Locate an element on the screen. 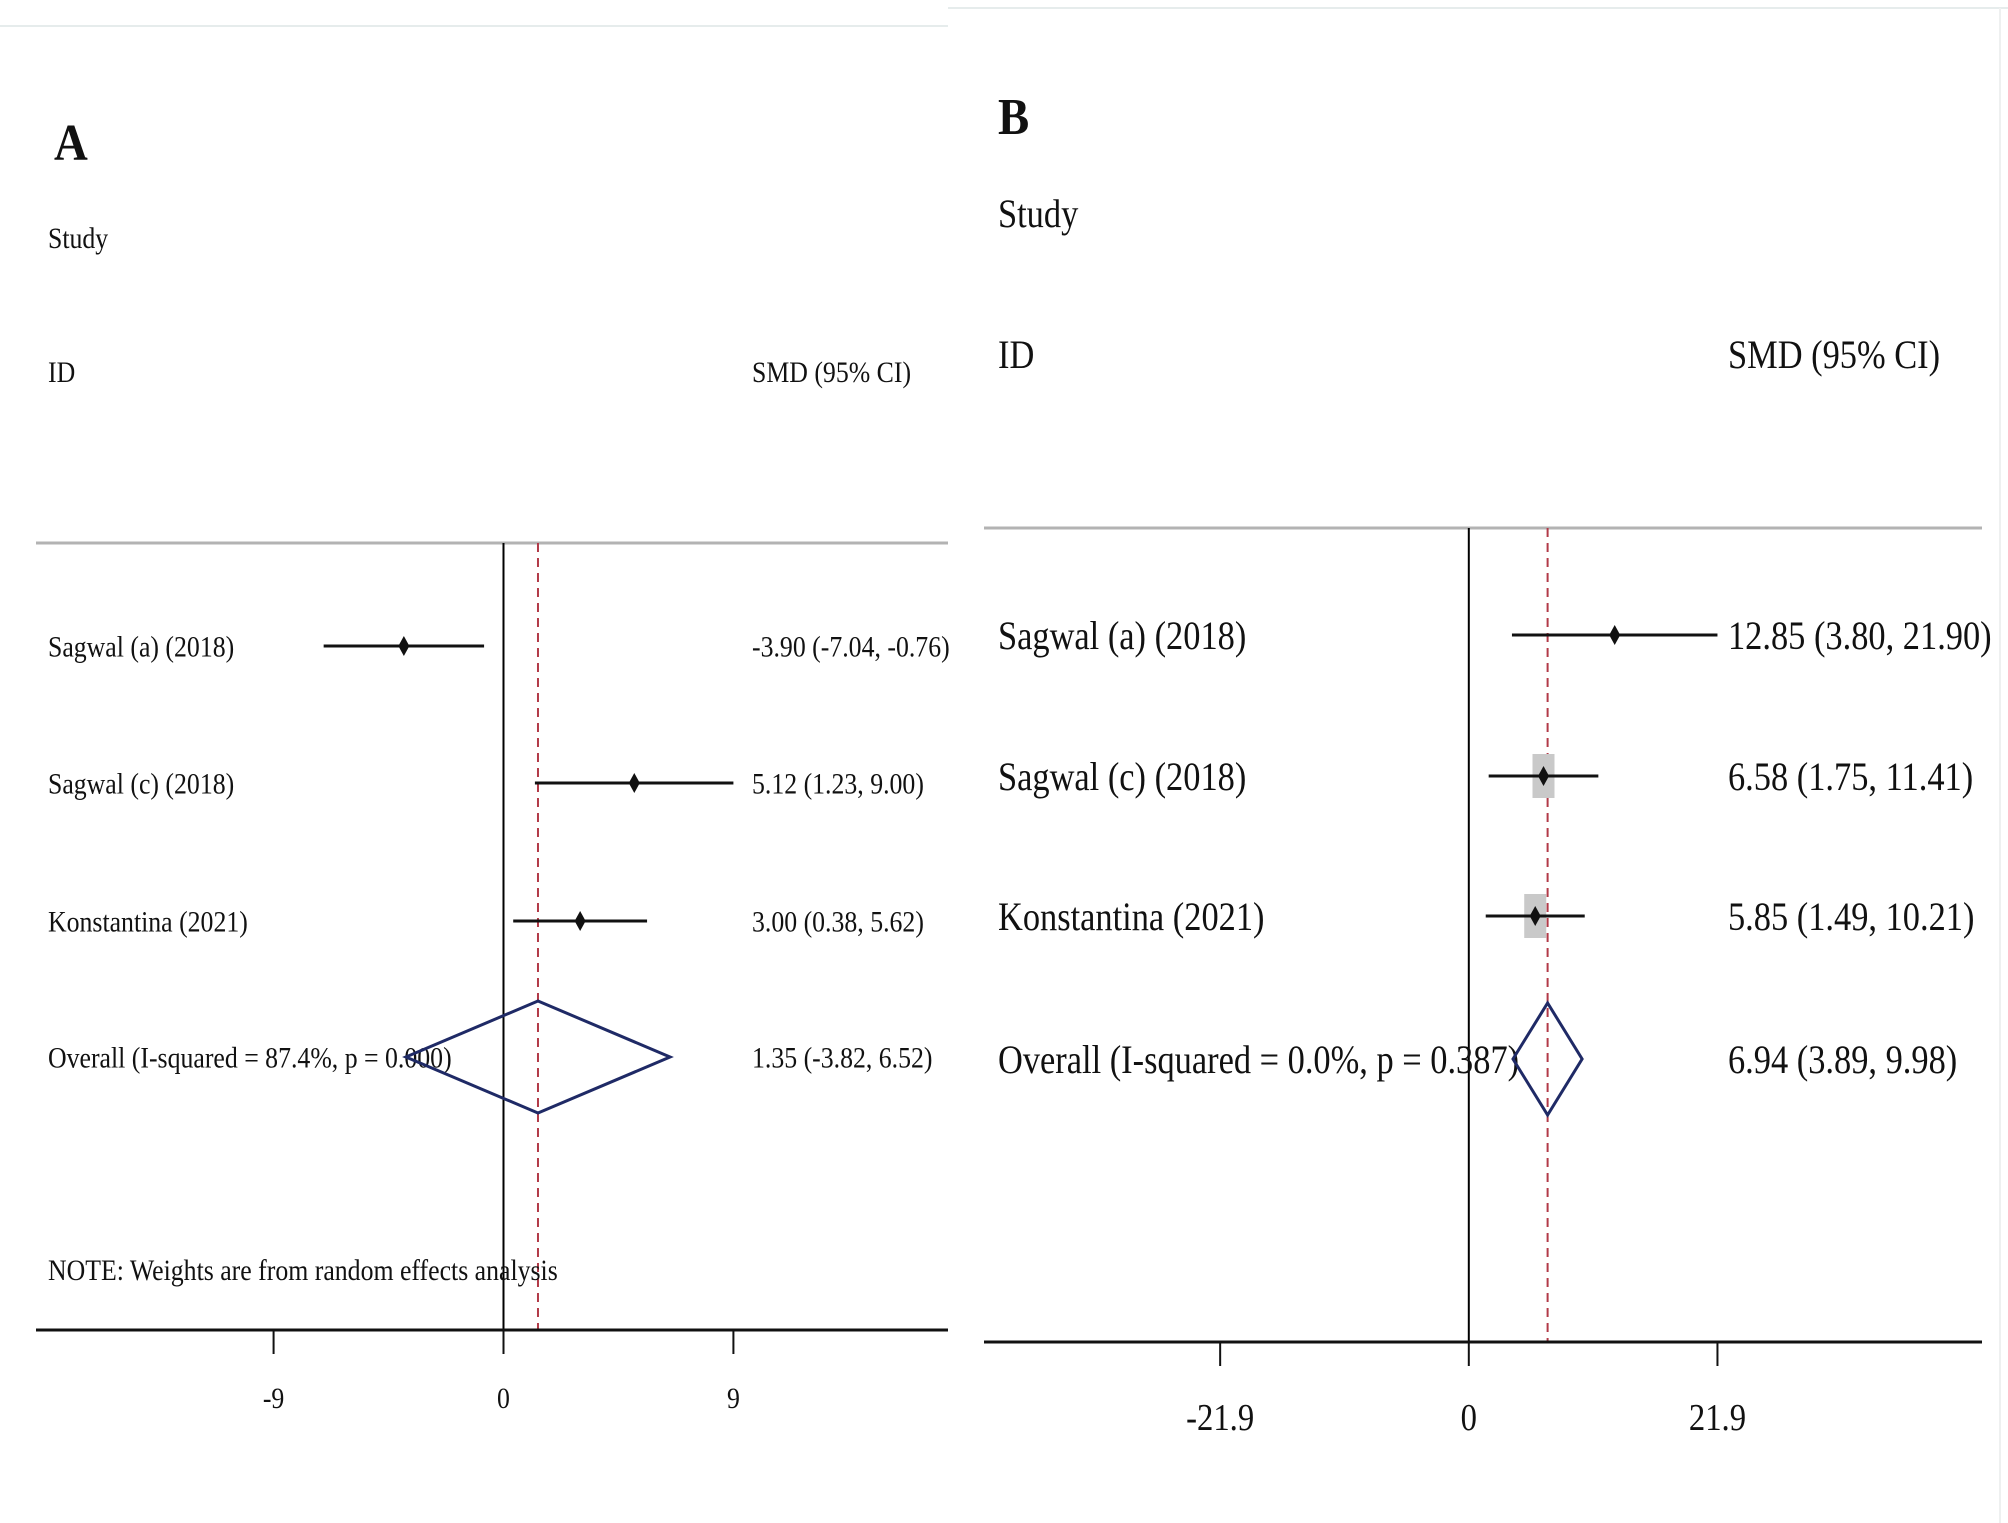  x-tick-label: -9 is located at coordinates (273, 1398).